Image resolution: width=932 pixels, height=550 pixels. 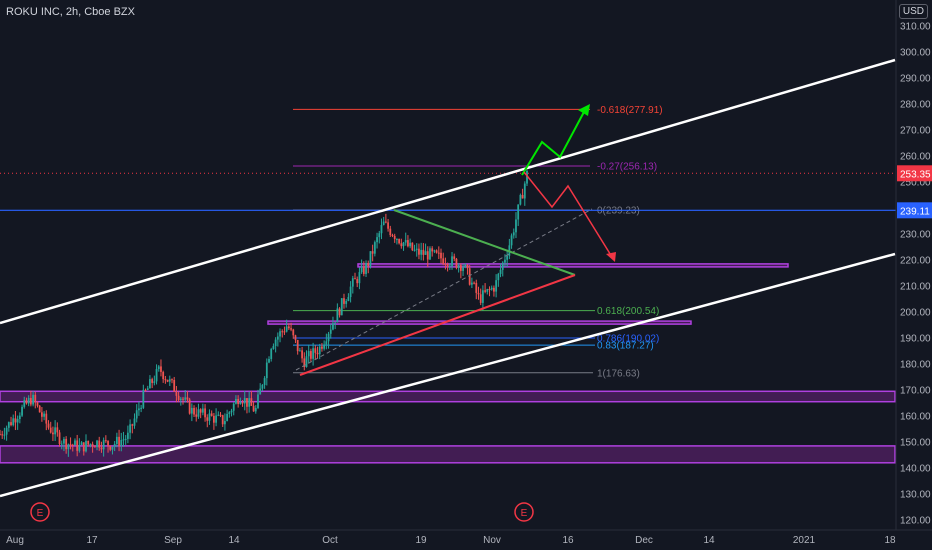 I want to click on y-tick-label: 140.00, so click(x=915, y=469).